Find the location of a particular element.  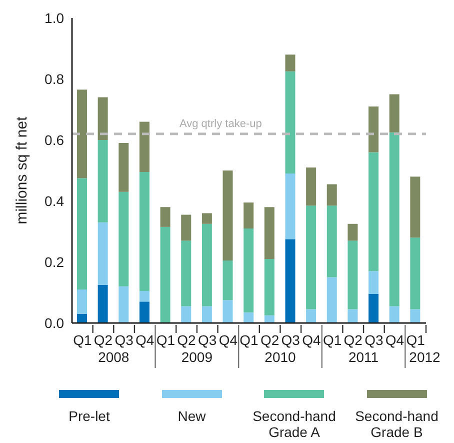

y-tick-label: 0.0 is located at coordinates (54, 322).